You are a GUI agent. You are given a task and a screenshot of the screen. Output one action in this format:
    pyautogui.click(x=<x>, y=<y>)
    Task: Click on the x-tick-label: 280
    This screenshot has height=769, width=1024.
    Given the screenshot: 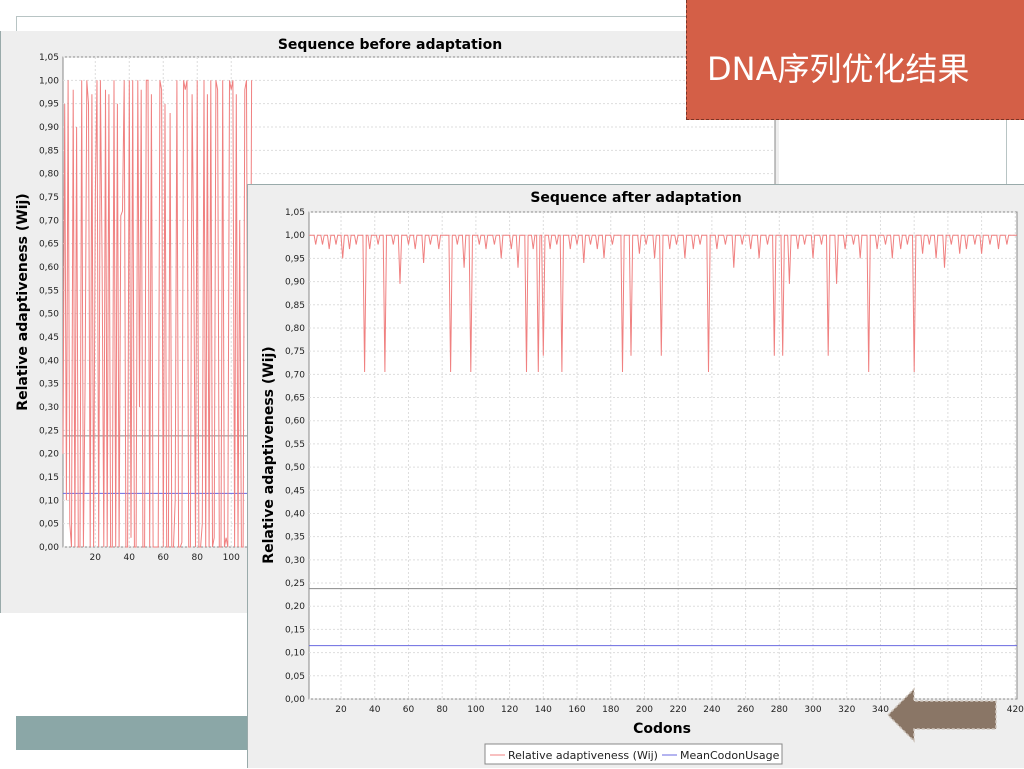 What is the action you would take?
    pyautogui.click(x=779, y=710)
    